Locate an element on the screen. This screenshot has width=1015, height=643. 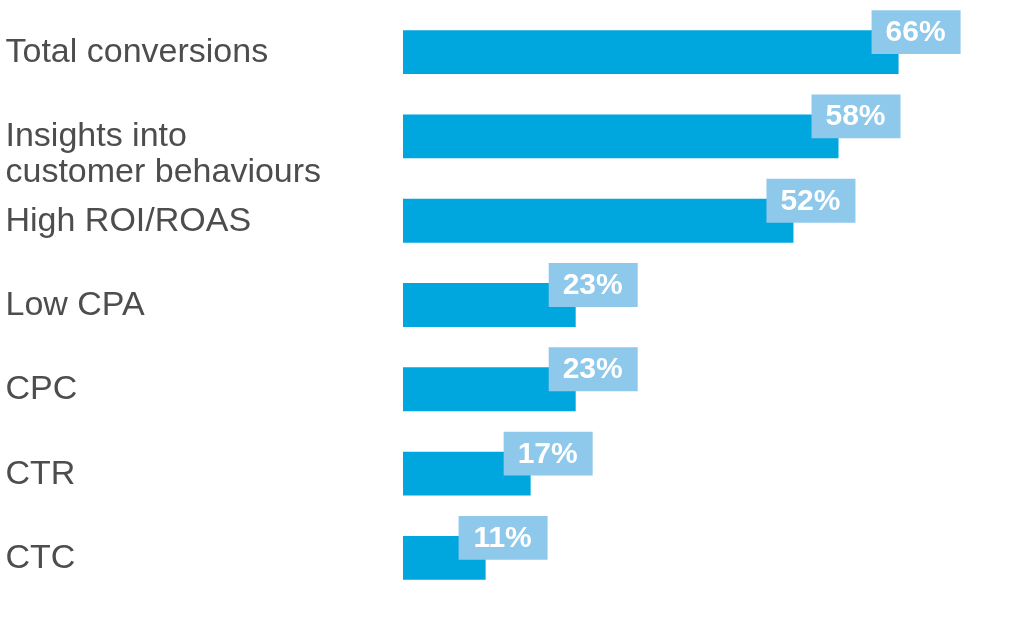
y-tick-label: CTR is located at coordinates (40, 471).